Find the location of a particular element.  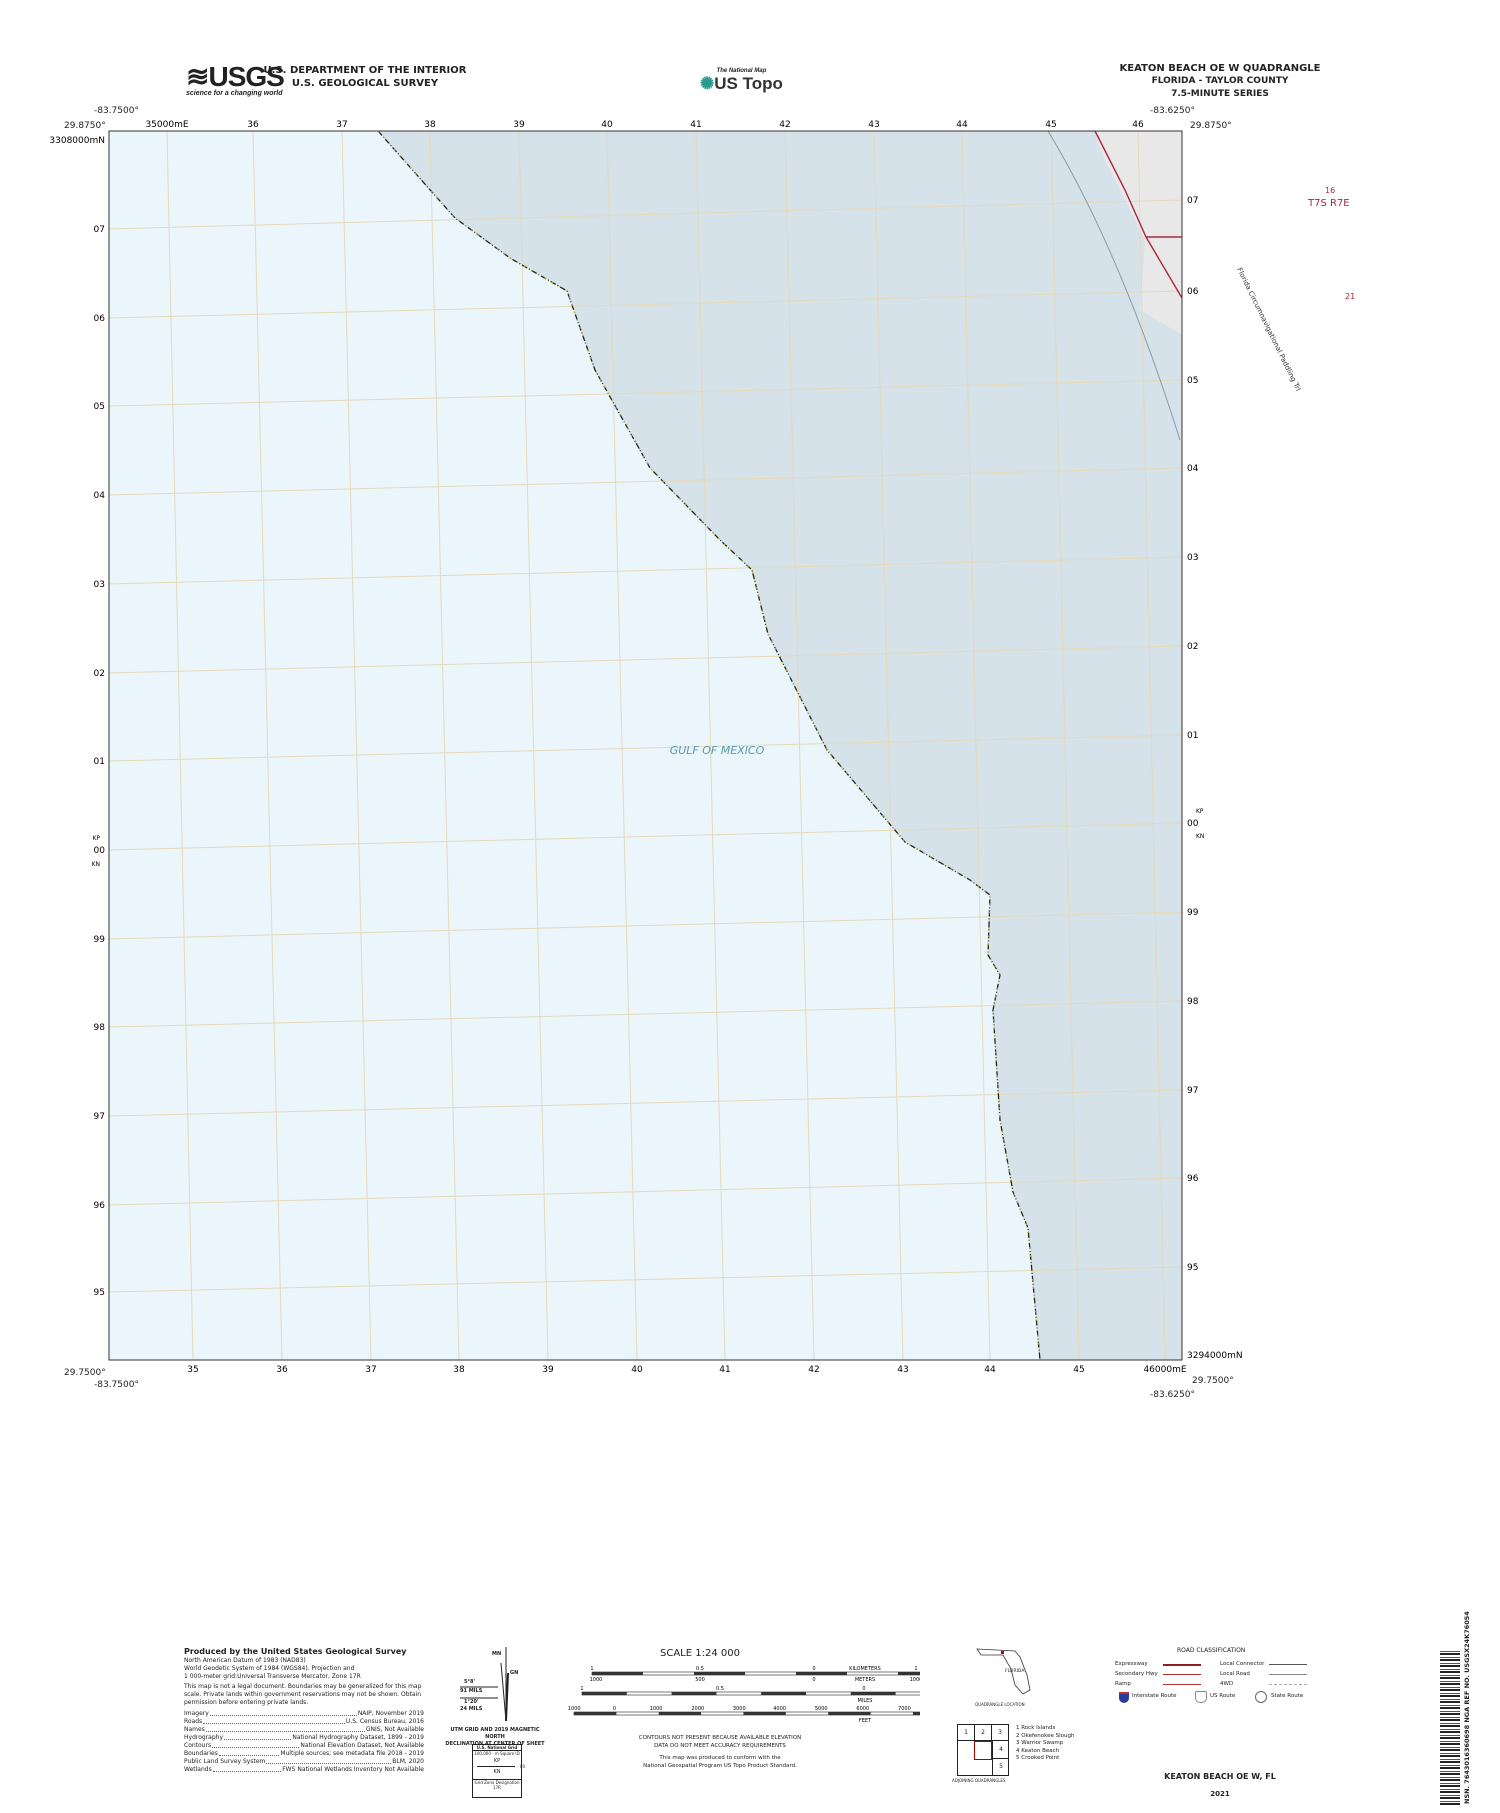

adjoining-cell: 5 is located at coordinates (1000, 1767).